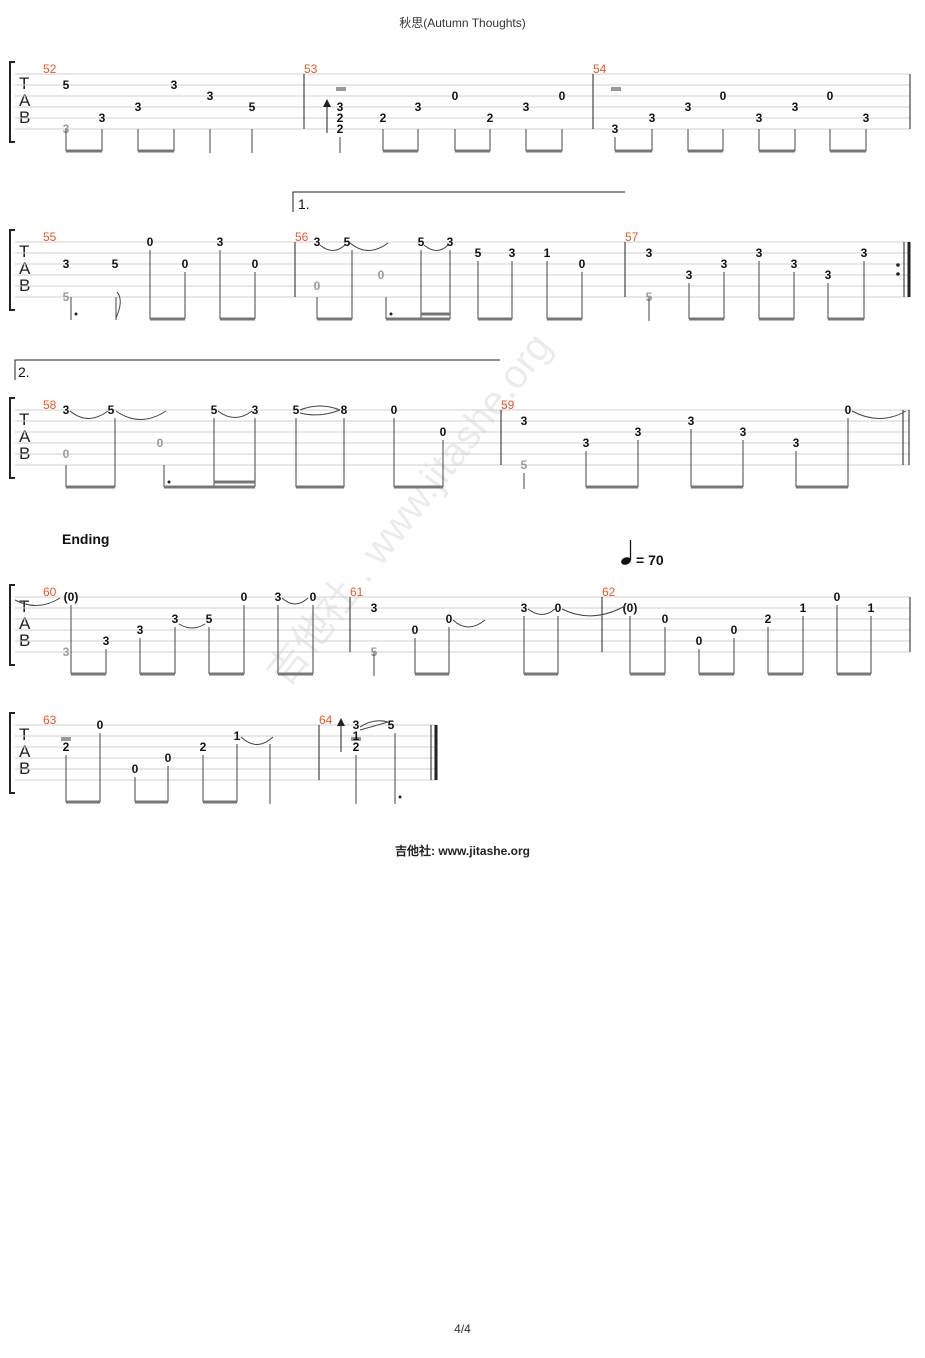  I want to click on measure-number-53: 53, so click(311, 69).